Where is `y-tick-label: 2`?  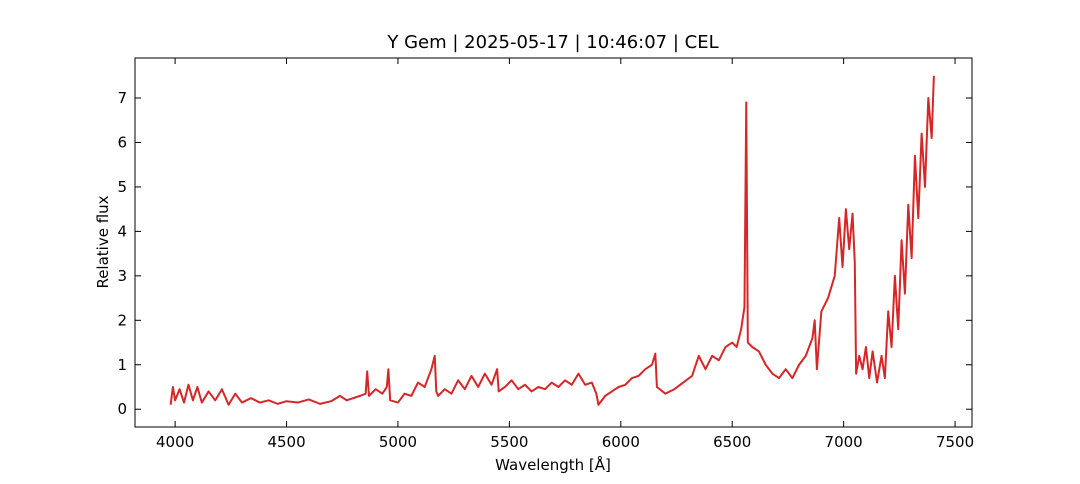 y-tick-label: 2 is located at coordinates (122, 320).